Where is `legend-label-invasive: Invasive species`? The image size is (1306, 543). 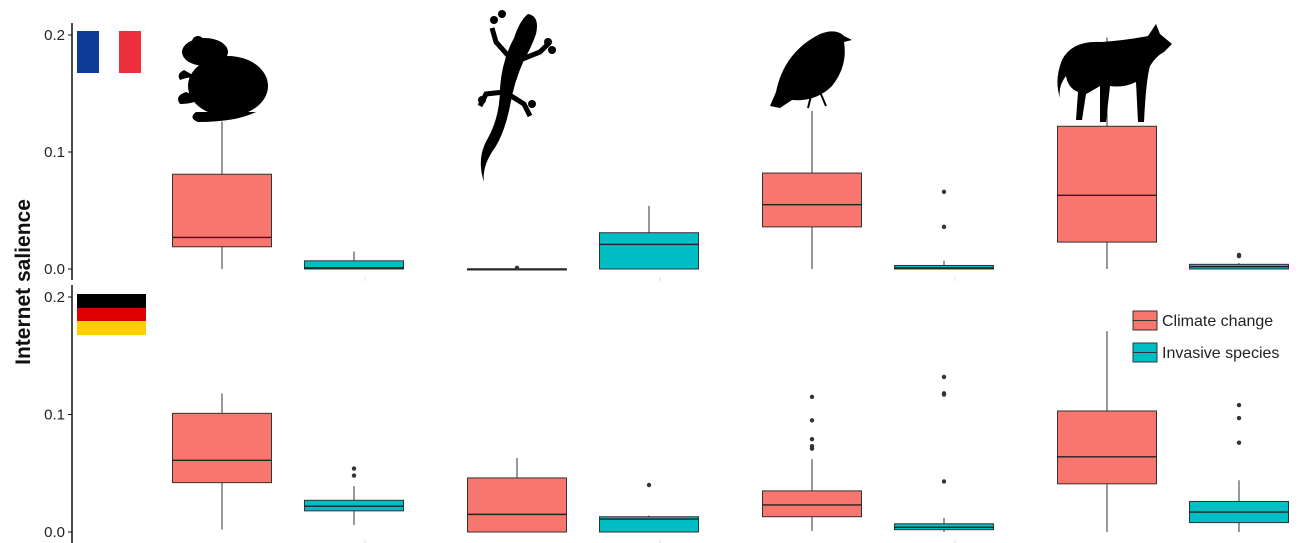
legend-label-invasive: Invasive species is located at coordinates (1220, 353).